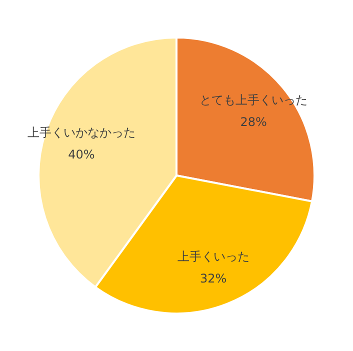  What do you see at coordinates (81, 155) in the screenshot?
I see `data-label: 40%` at bounding box center [81, 155].